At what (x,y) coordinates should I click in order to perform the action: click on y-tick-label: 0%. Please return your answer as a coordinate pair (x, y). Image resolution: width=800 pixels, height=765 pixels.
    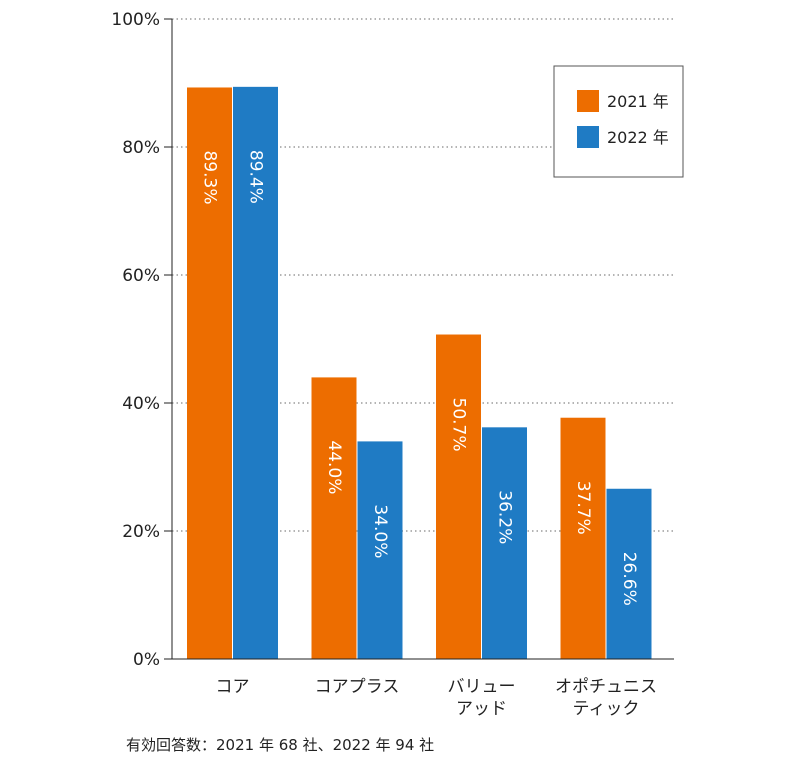
    Looking at the image, I should click on (146, 660).